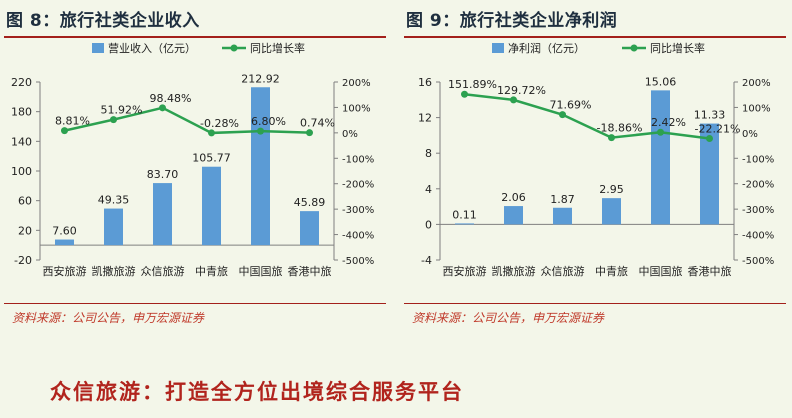 Image resolution: width=792 pixels, height=418 pixels. What do you see at coordinates (546, 48) in the screenshot?
I see `legend-label-bar: 净利润（亿元）` at bounding box center [546, 48].